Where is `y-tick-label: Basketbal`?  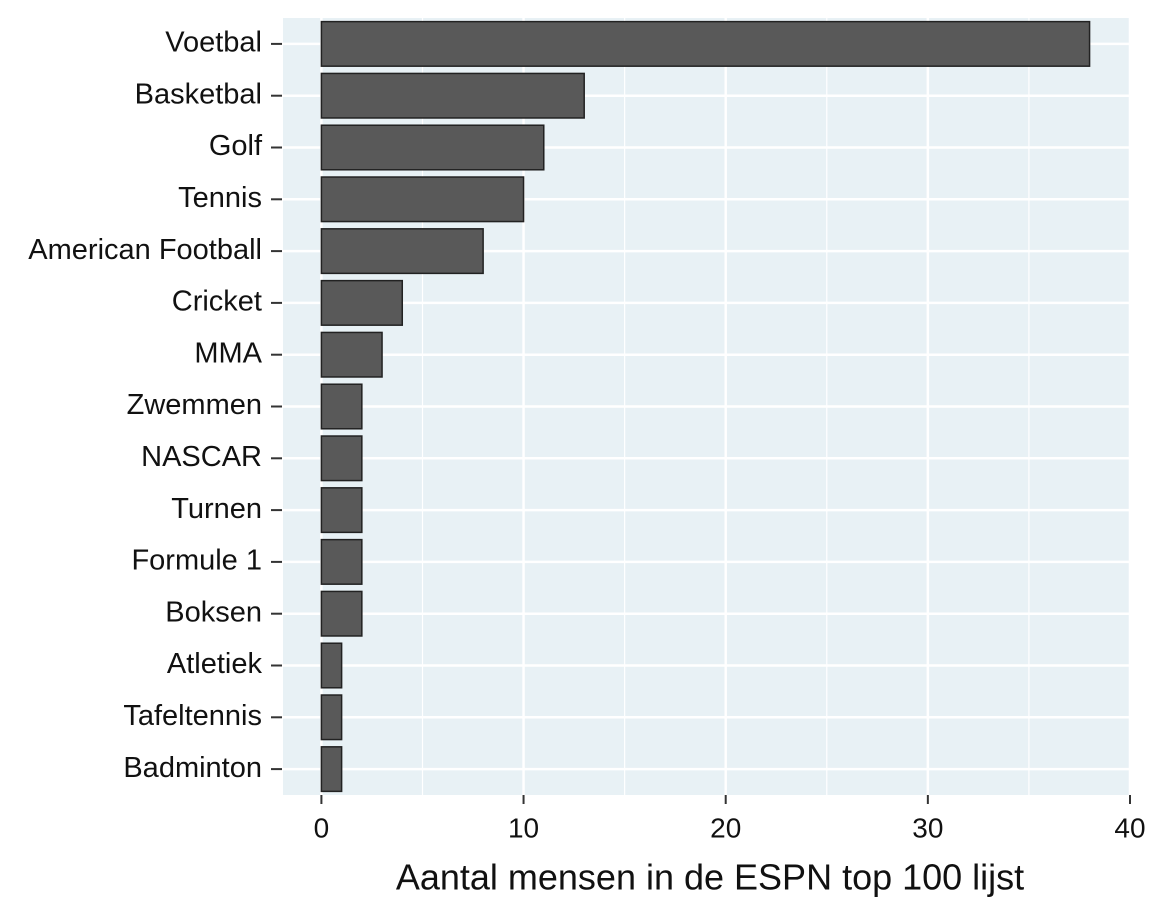 y-tick-label: Basketbal is located at coordinates (198, 94).